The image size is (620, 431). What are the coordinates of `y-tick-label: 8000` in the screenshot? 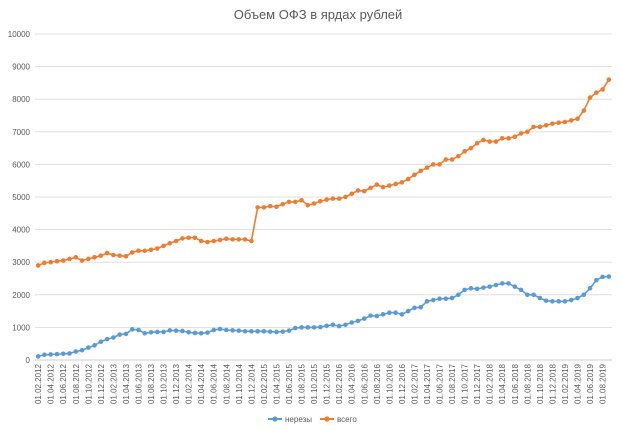 It's located at (21, 99).